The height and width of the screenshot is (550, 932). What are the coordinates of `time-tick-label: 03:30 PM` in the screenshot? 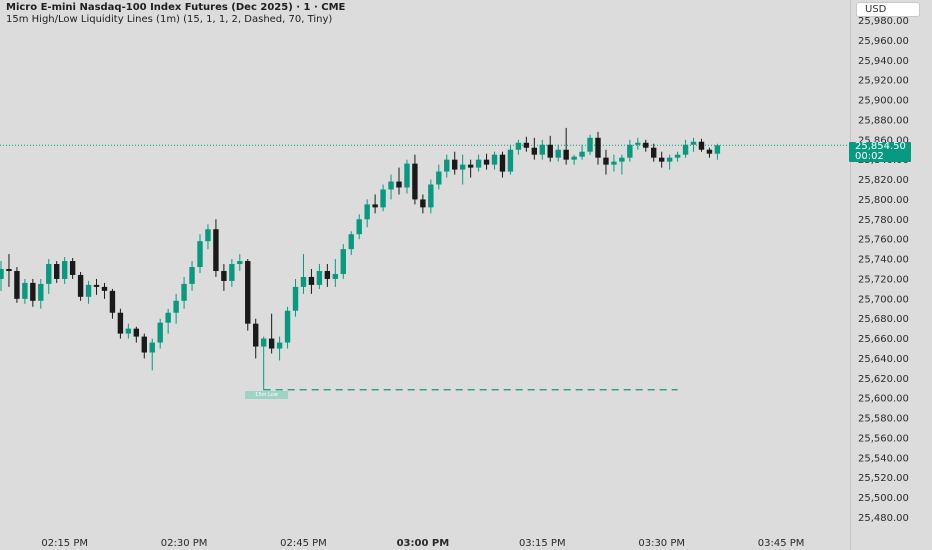 It's located at (661, 543).